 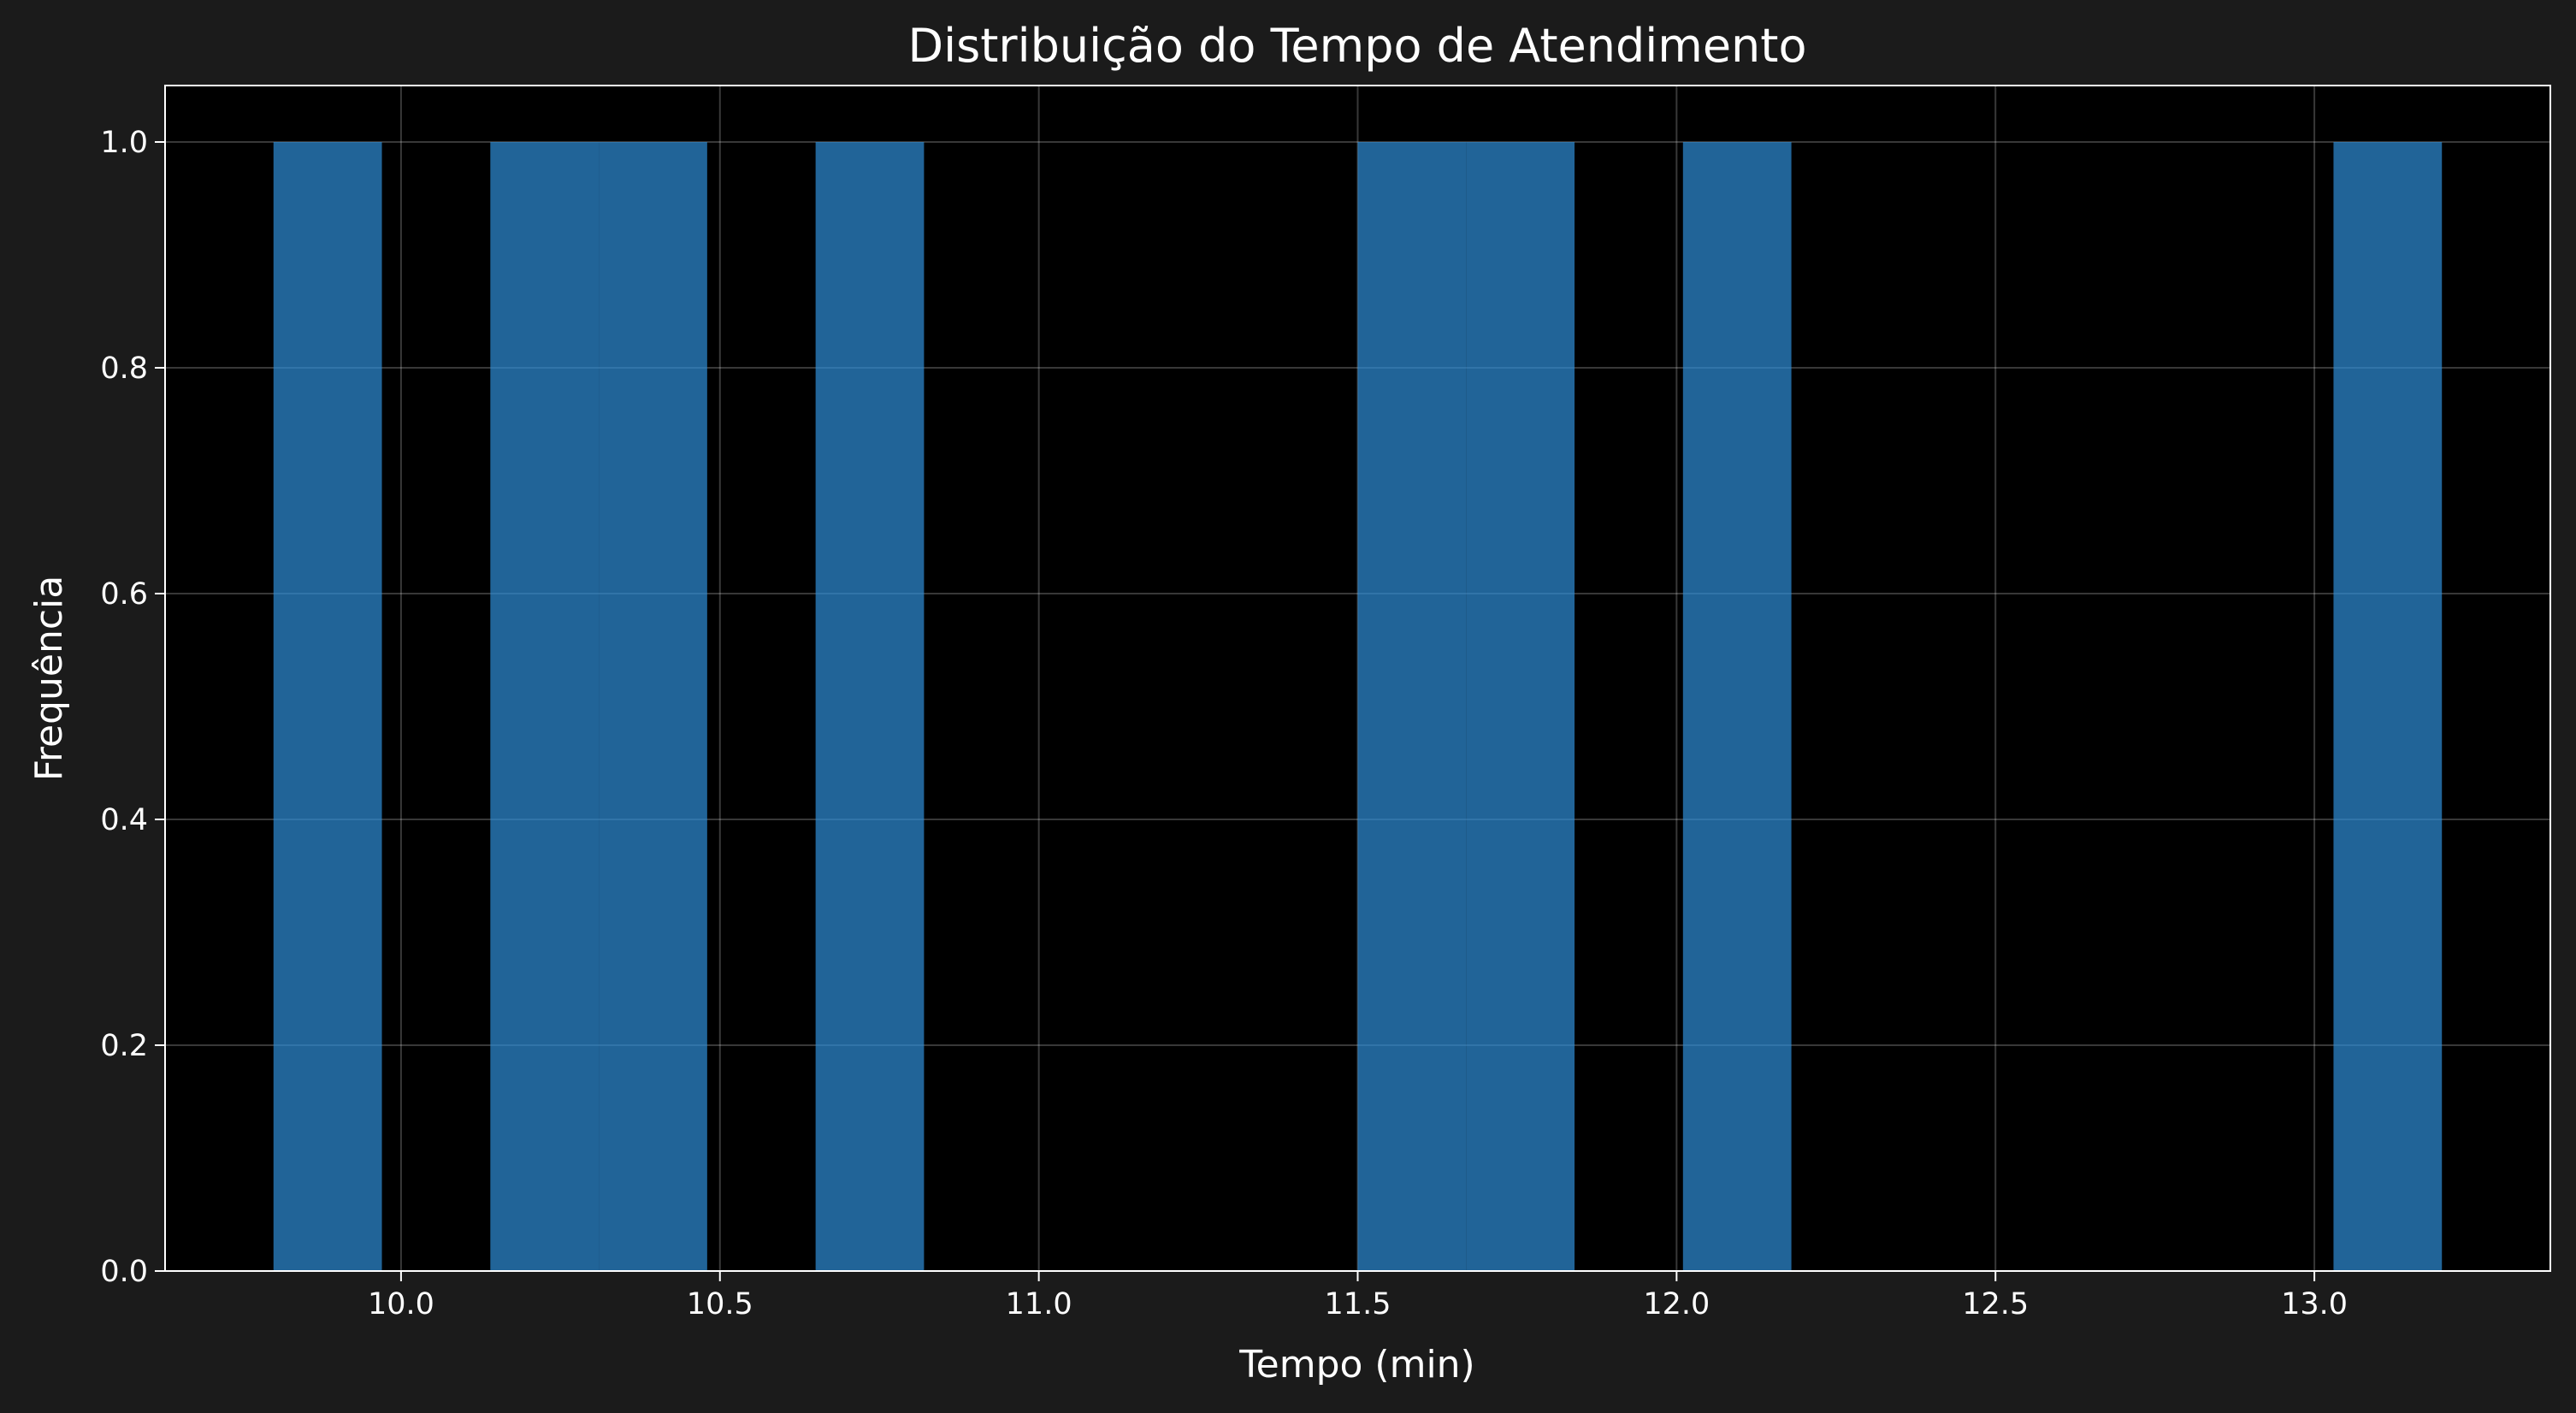 What do you see at coordinates (124, 1046) in the screenshot?
I see `y-tick-label: 0.2` at bounding box center [124, 1046].